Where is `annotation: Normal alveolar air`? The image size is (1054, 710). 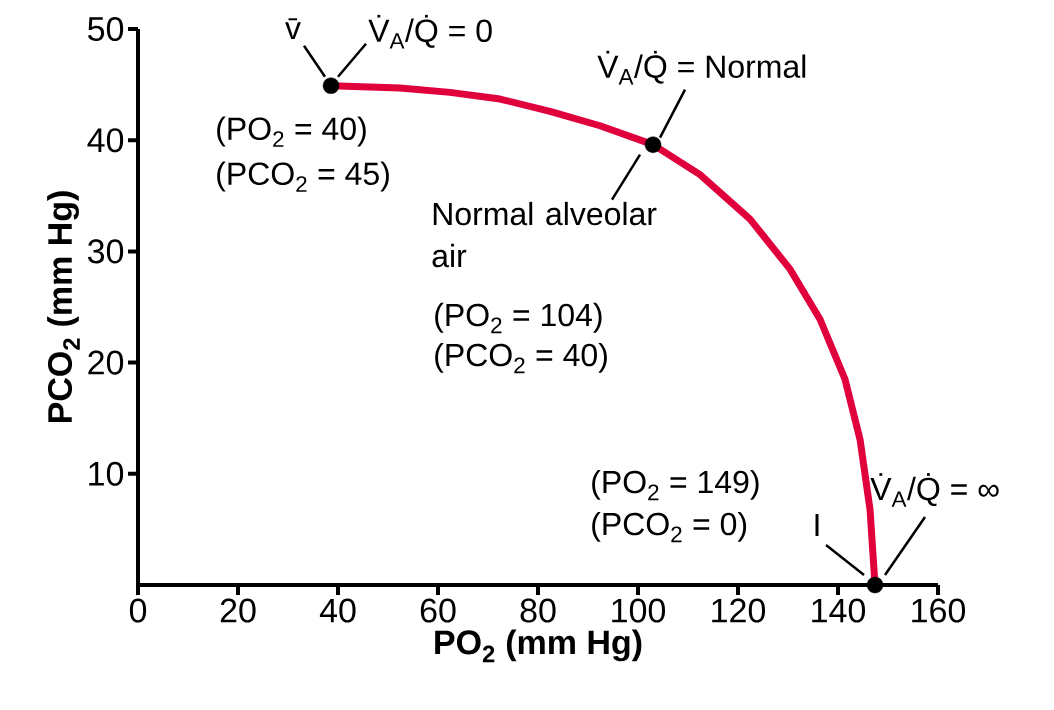 annotation: Normal alveolar air is located at coordinates (544, 234).